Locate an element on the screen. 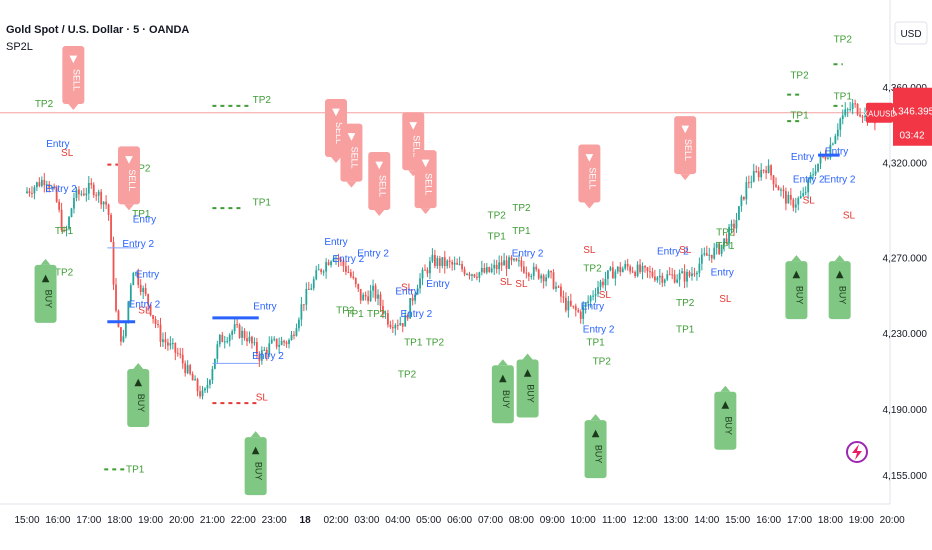 The height and width of the screenshot is (550, 932). sl-label: SL is located at coordinates (521, 284).